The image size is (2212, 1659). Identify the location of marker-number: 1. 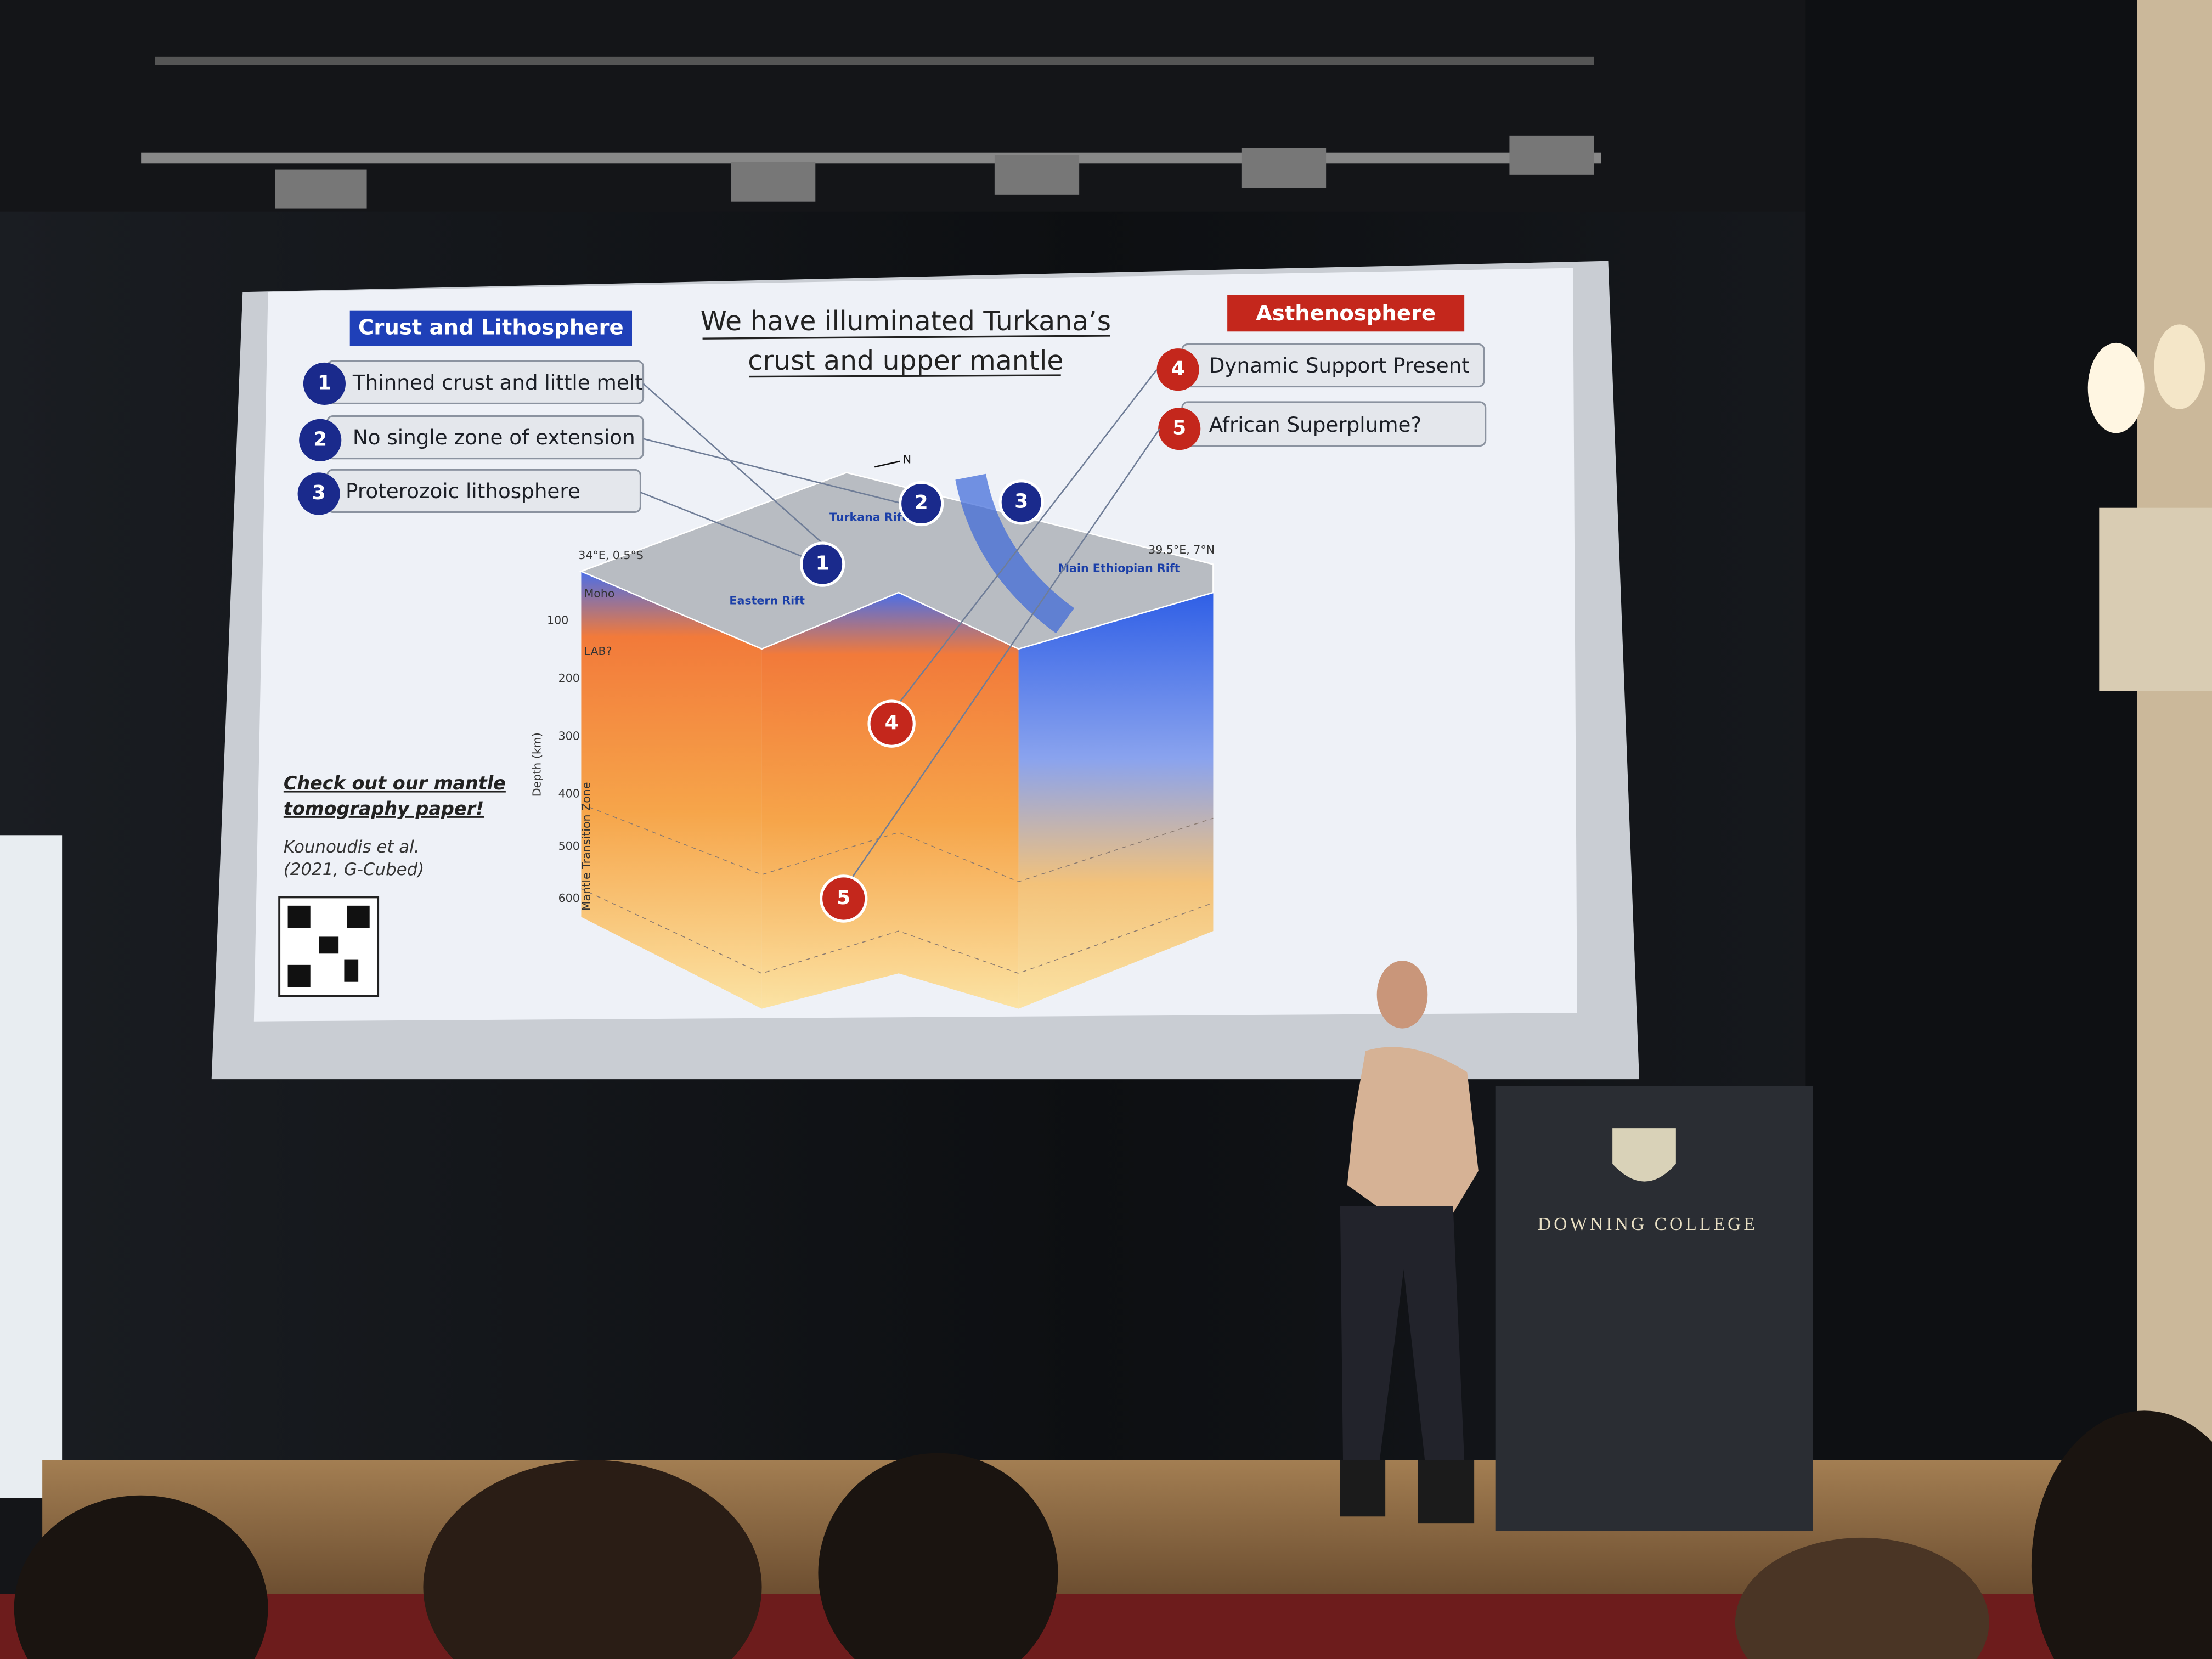
(823, 563).